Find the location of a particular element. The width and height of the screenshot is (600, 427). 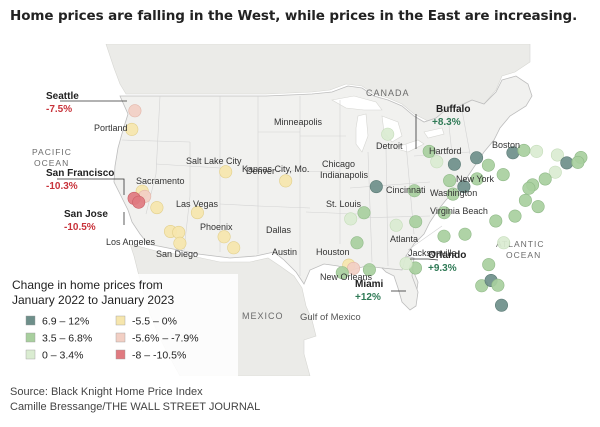

label-dallas: Dallas is located at coordinates (279, 230).